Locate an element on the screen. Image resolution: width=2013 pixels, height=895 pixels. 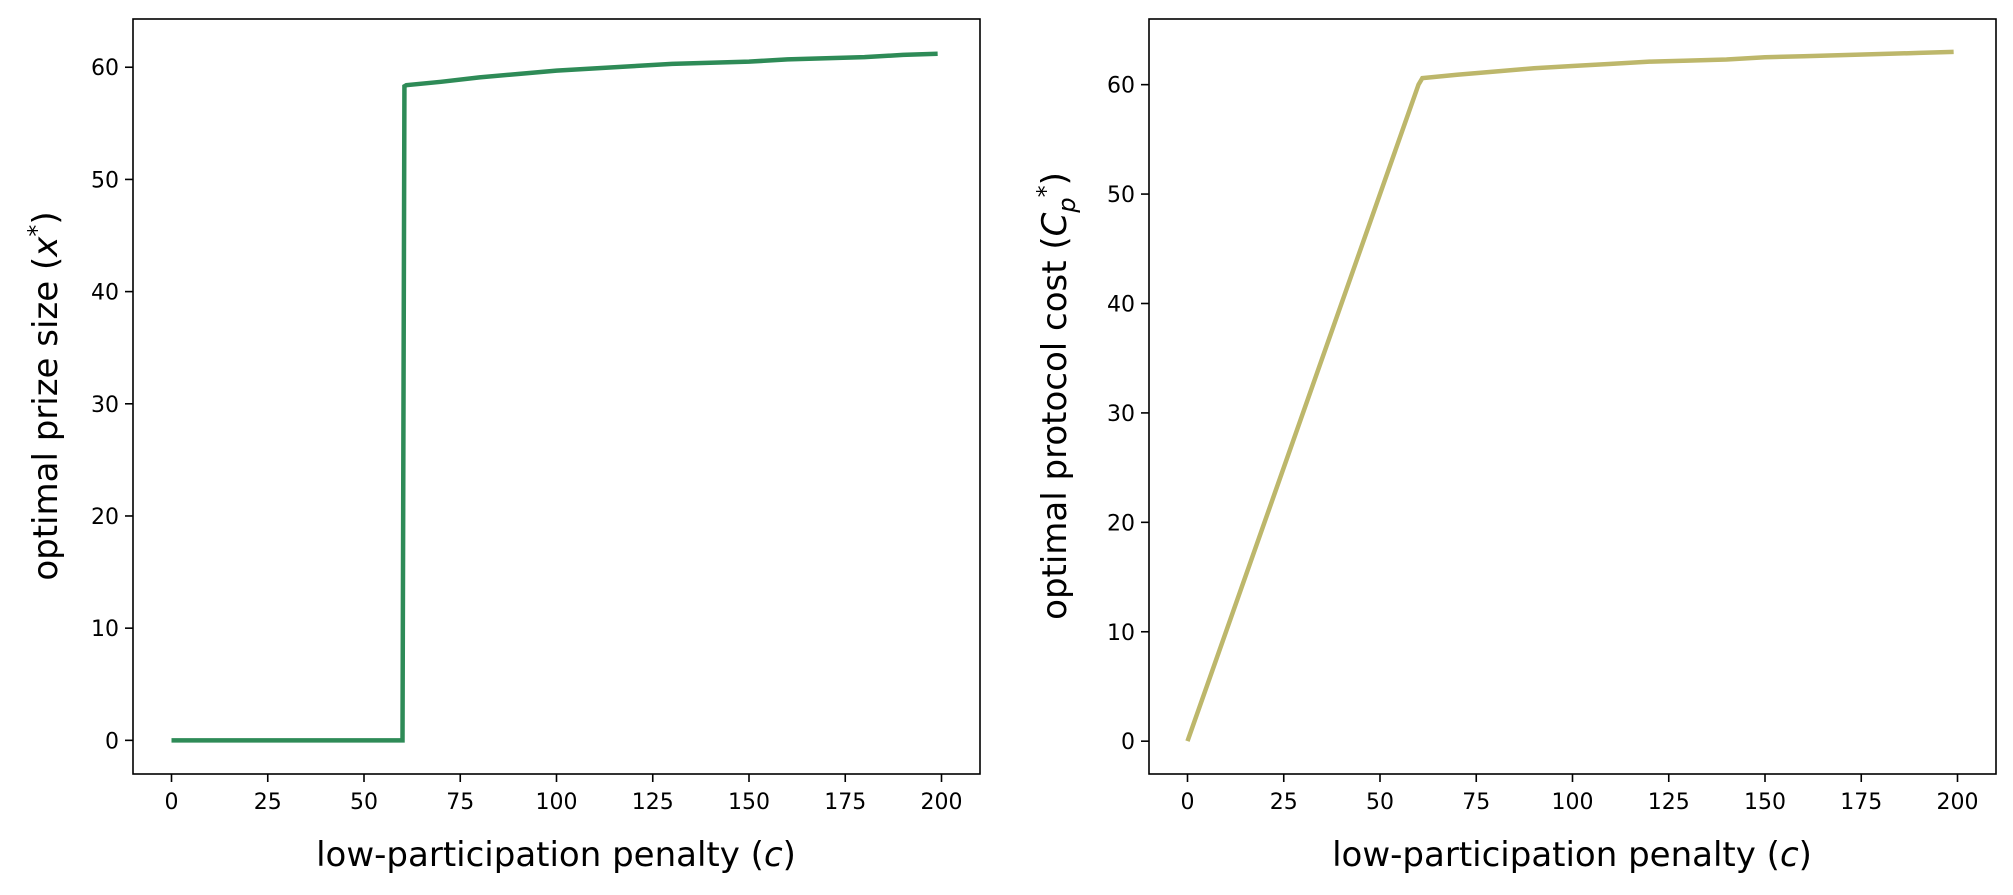
left-y-ticks: 0 10 20 30 40 50 60 is located at coordinates (112, 405).